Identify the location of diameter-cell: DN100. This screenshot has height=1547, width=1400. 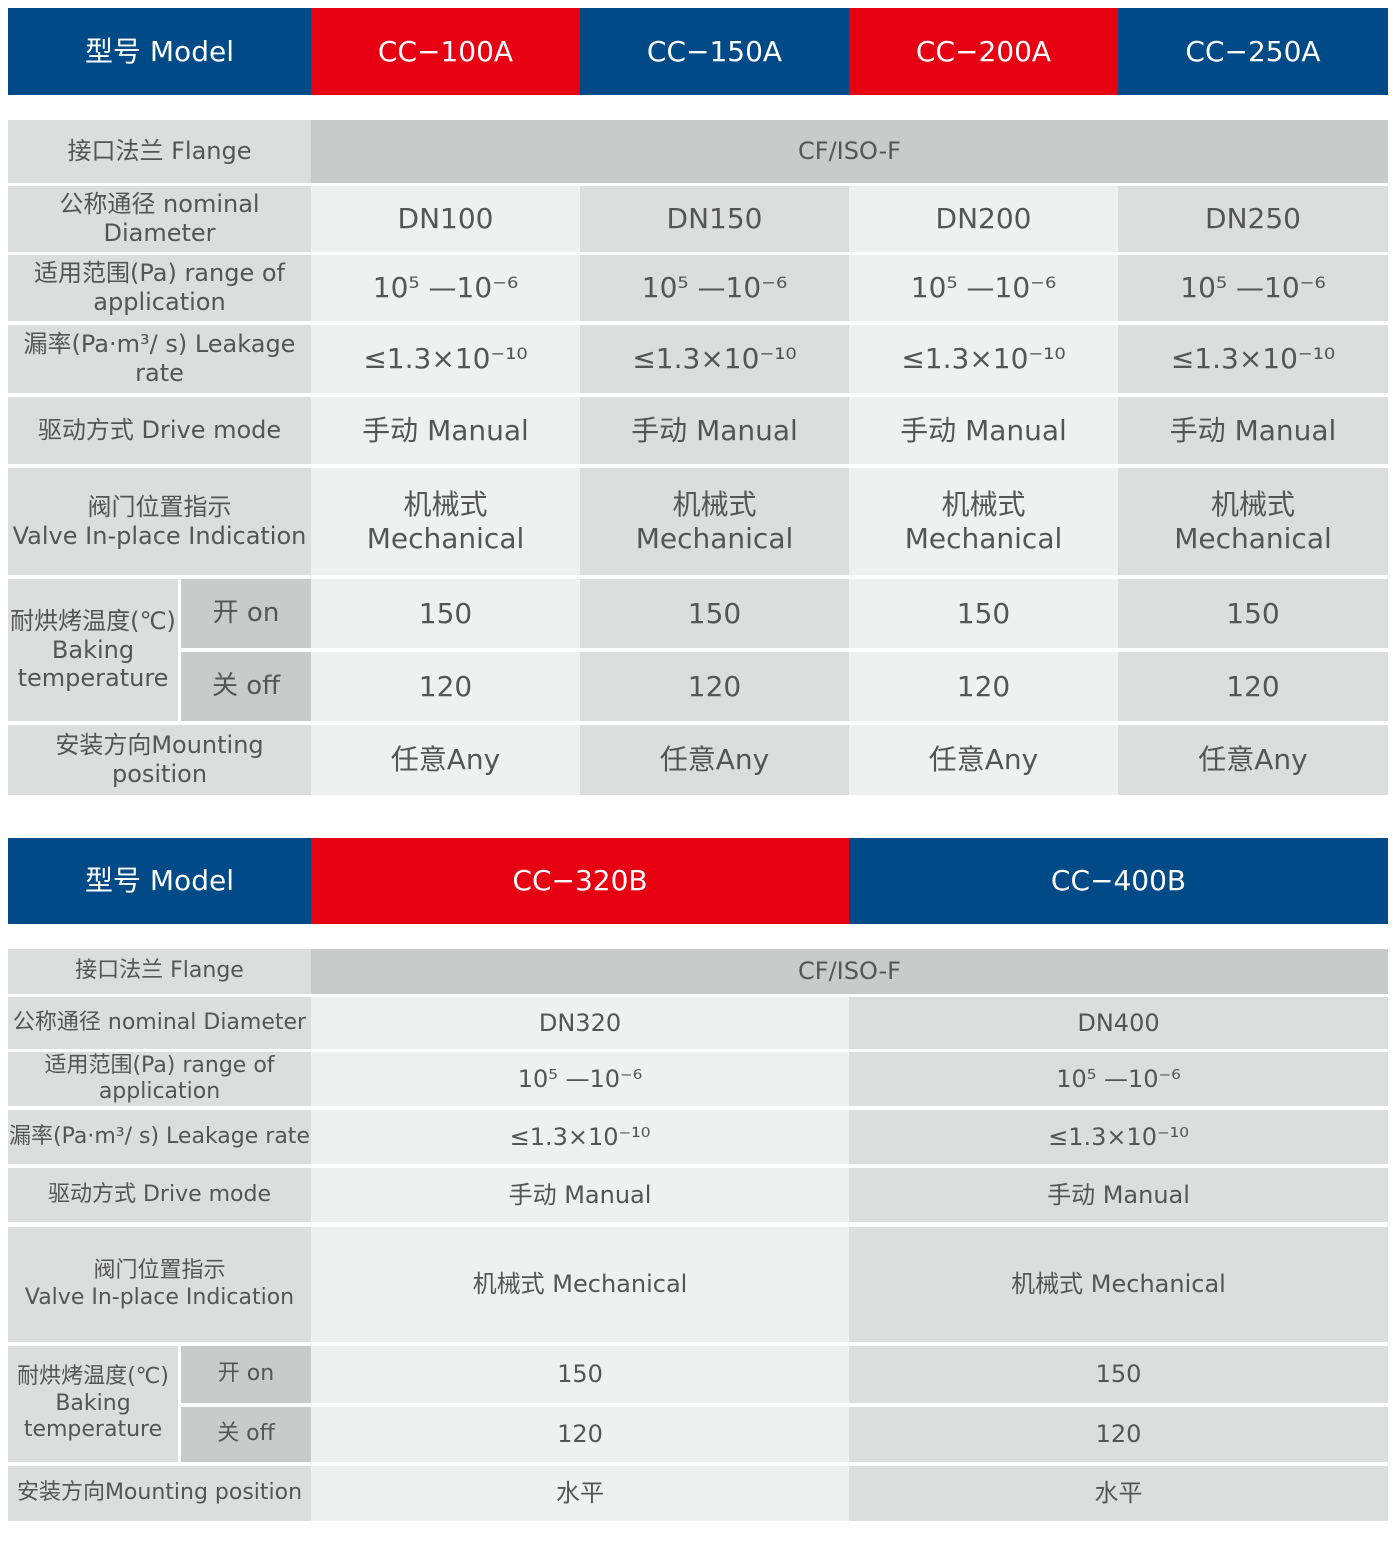
(445, 219).